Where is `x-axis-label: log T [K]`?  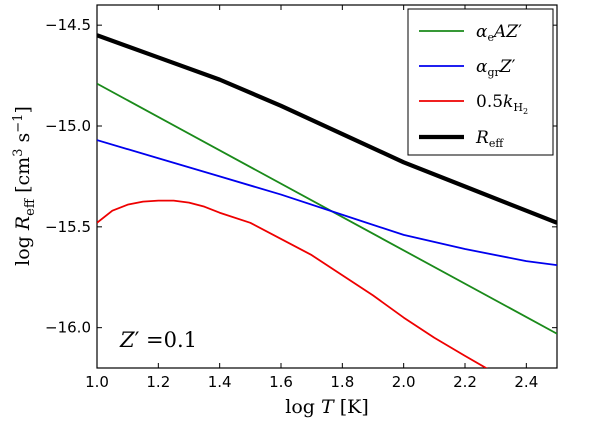
x-axis-label: log T [K] is located at coordinates (326, 407).